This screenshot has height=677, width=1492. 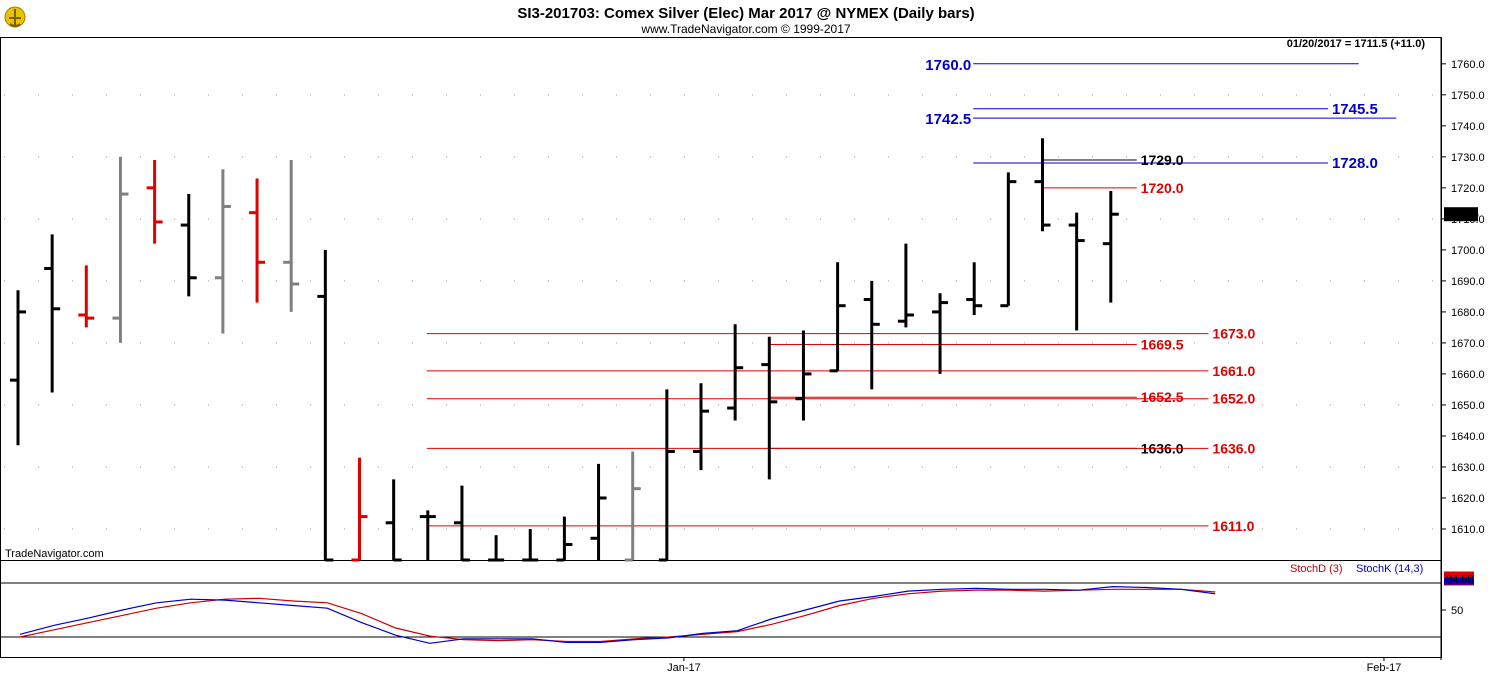 What do you see at coordinates (1233, 448) in the screenshot?
I see `level-label: 1636.0` at bounding box center [1233, 448].